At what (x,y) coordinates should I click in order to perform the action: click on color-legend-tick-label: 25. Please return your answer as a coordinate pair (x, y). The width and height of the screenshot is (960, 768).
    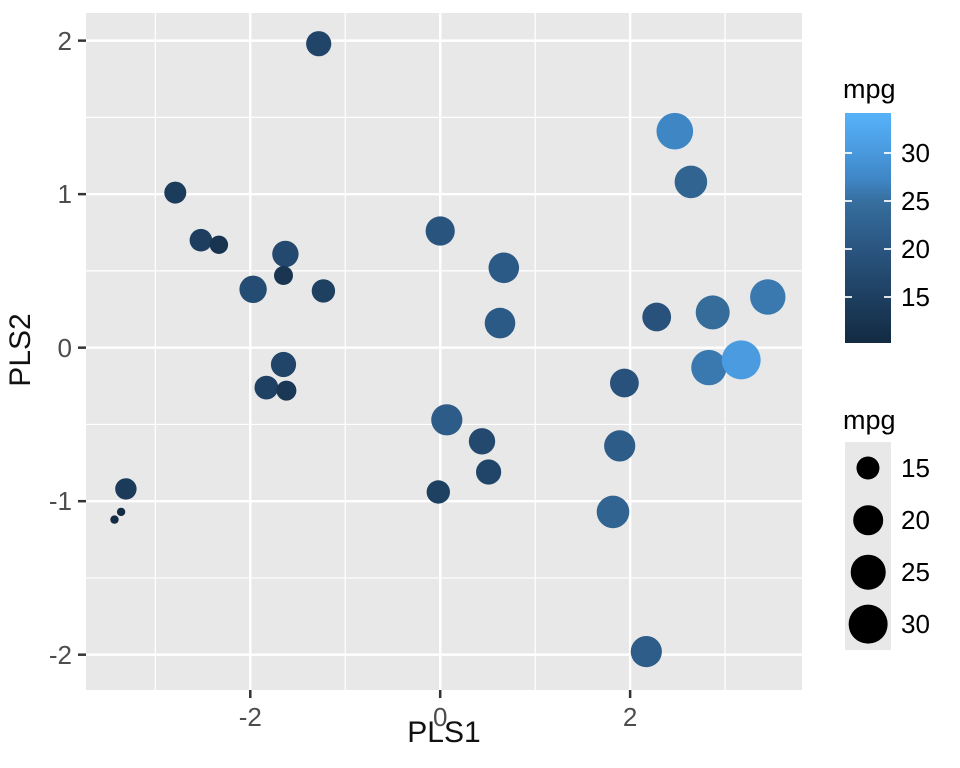
    Looking at the image, I should click on (915, 201).